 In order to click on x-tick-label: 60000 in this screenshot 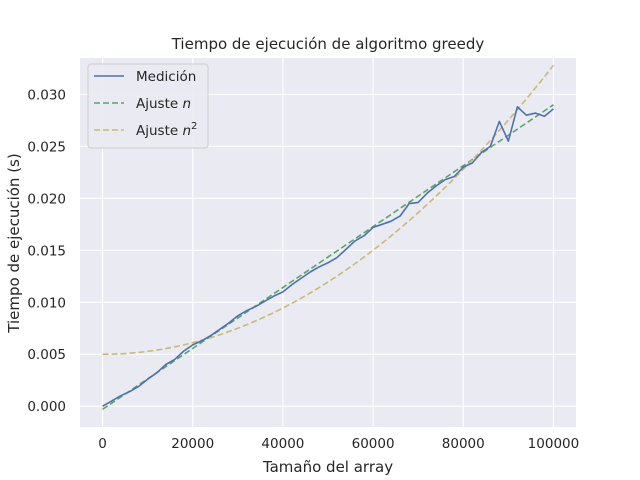, I will do `click(373, 444)`.